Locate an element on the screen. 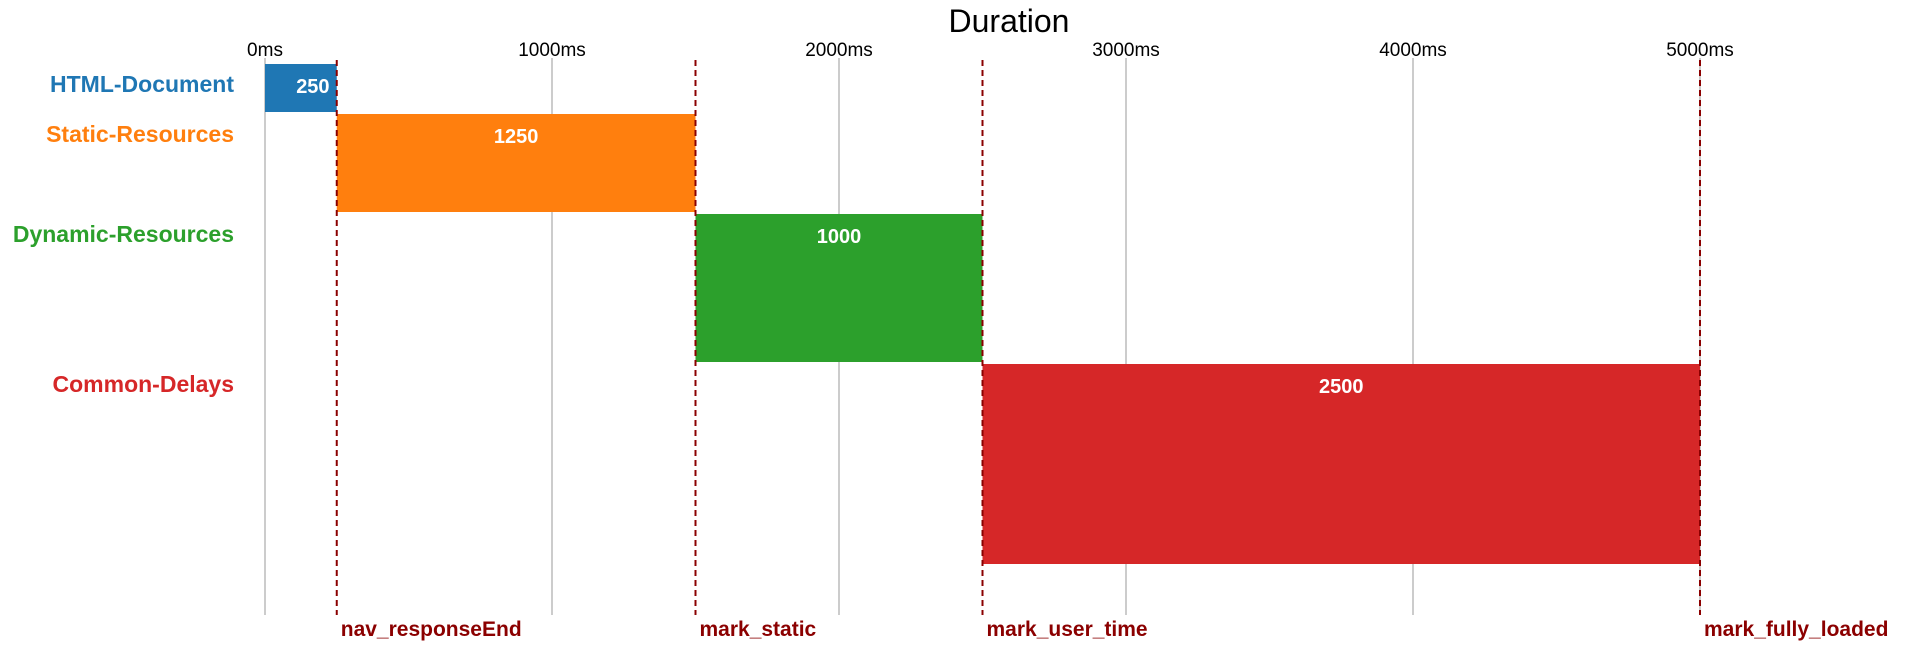 The width and height of the screenshot is (1908, 670). row-label-static-resources: Static-Resources is located at coordinates (140, 134).